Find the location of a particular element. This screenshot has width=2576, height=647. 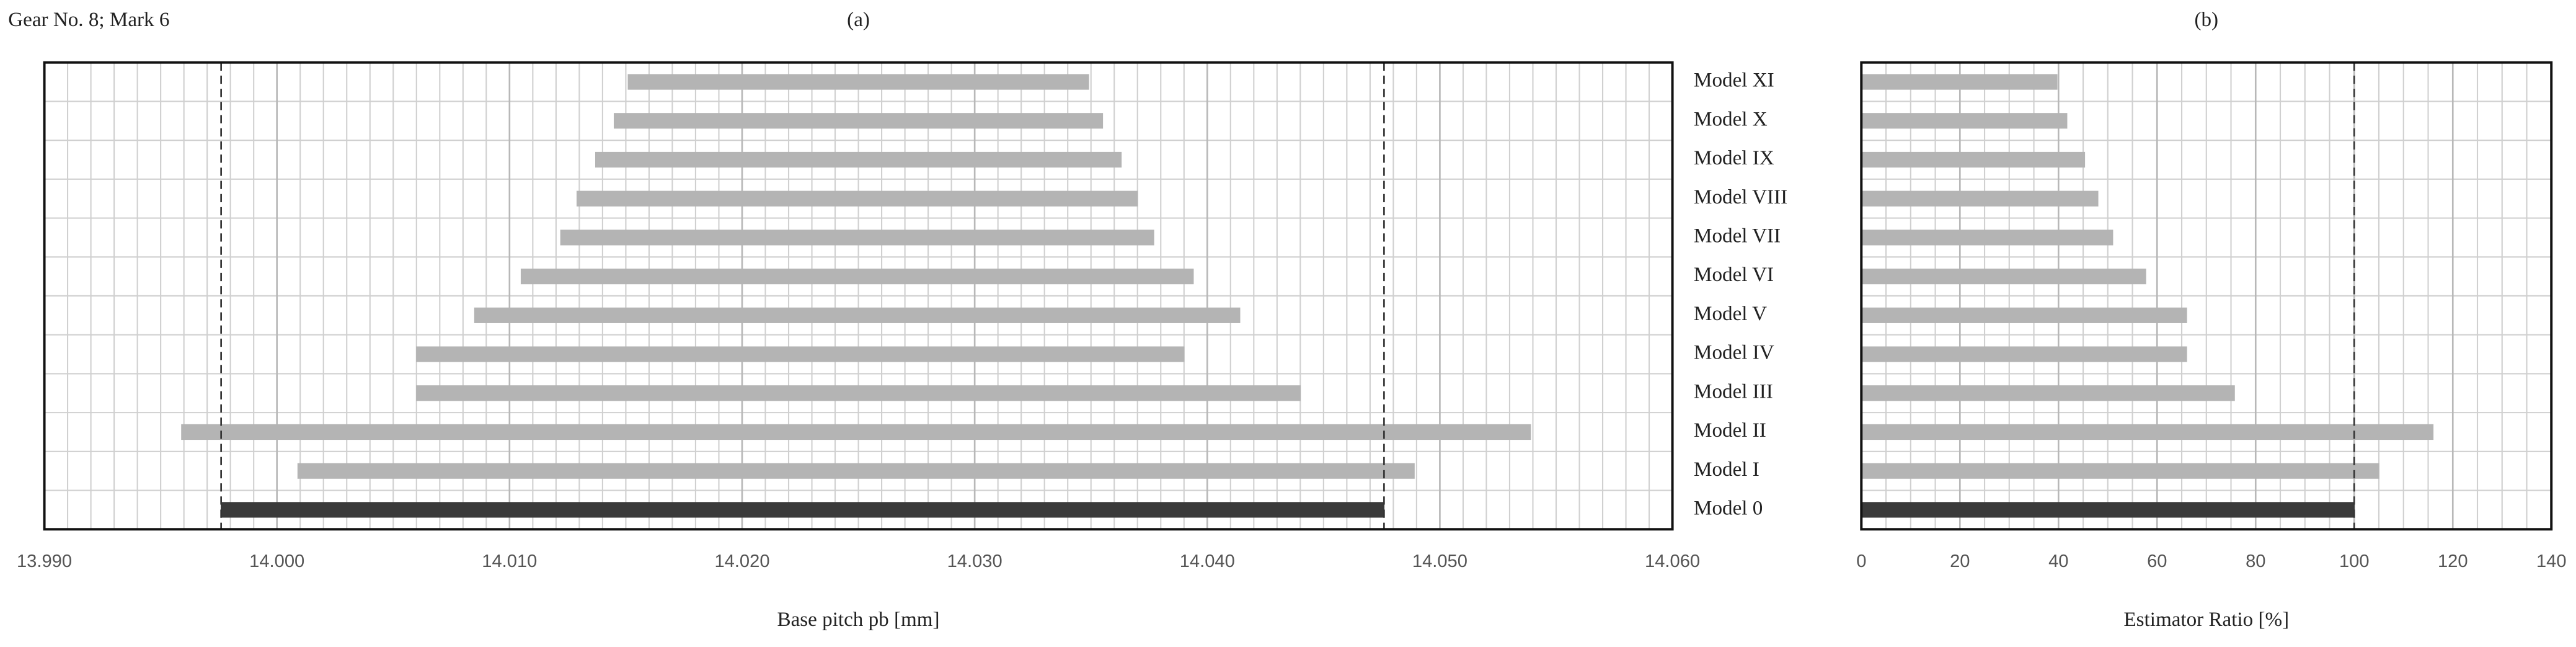

x-tick-label: 0 is located at coordinates (1861, 561).